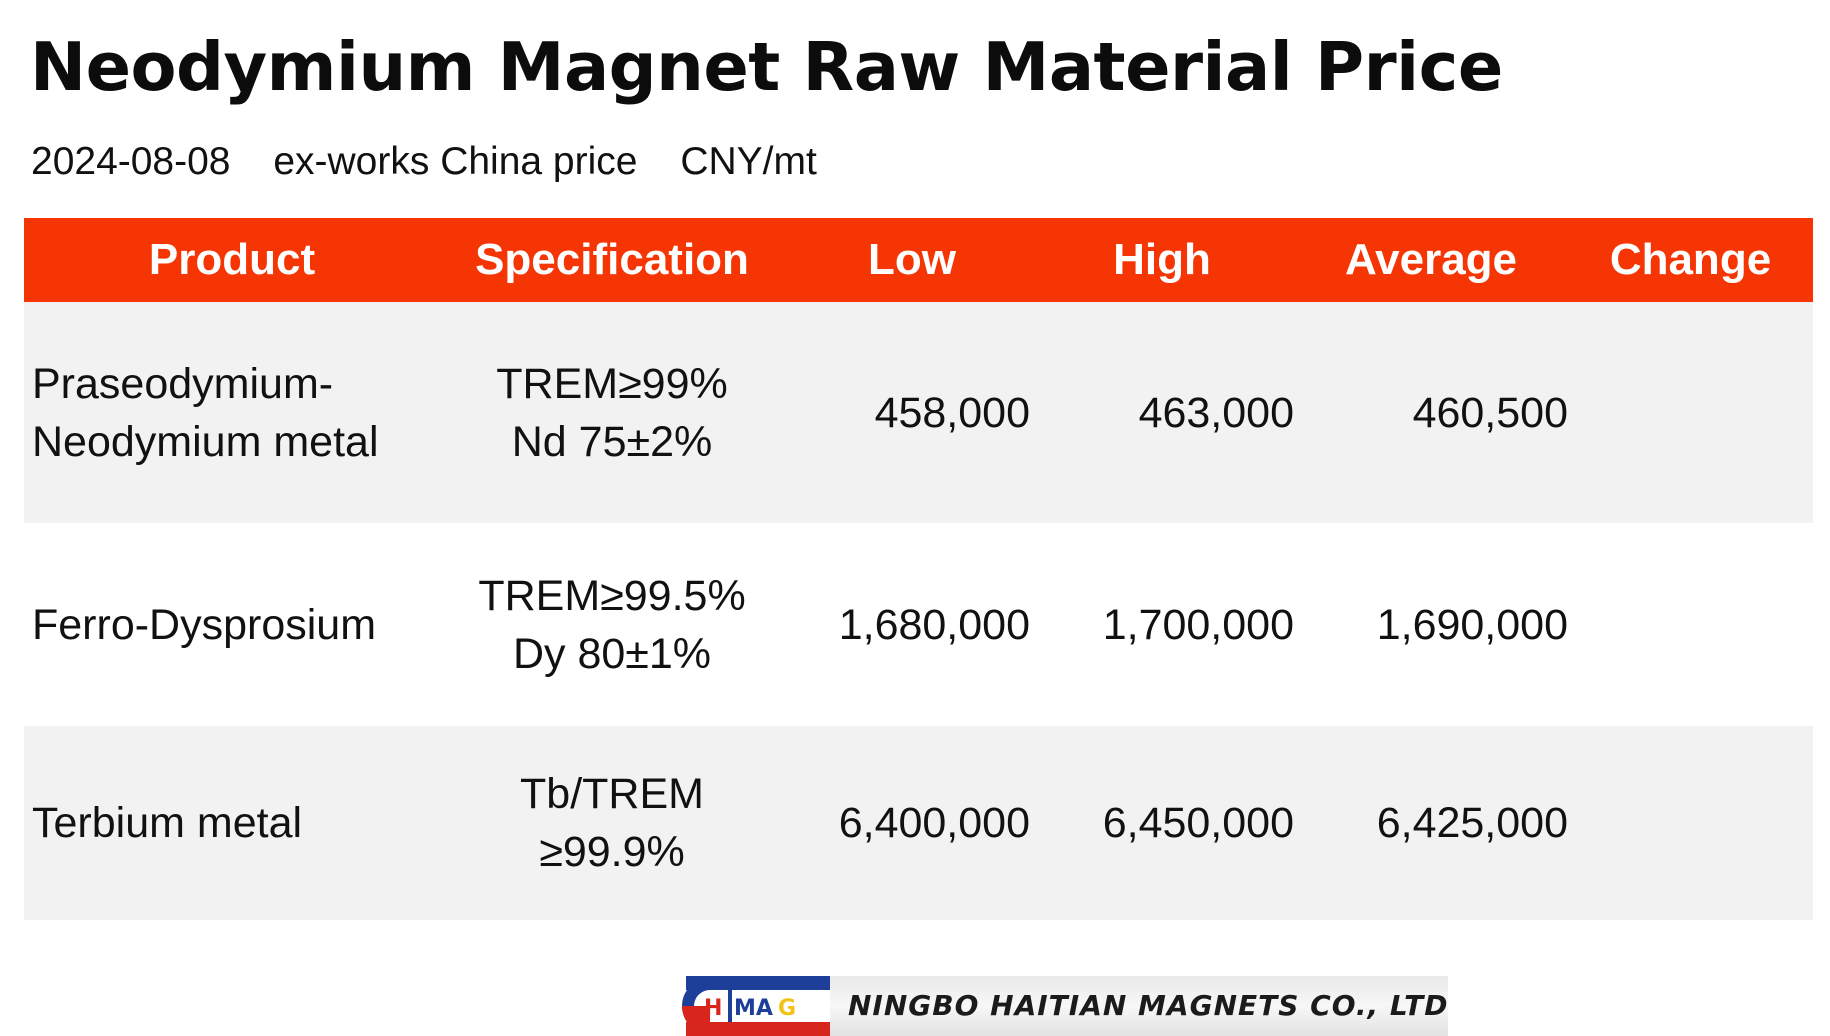  What do you see at coordinates (1472, 624) in the screenshot?
I see `average-price-cell: 1,690,000` at bounding box center [1472, 624].